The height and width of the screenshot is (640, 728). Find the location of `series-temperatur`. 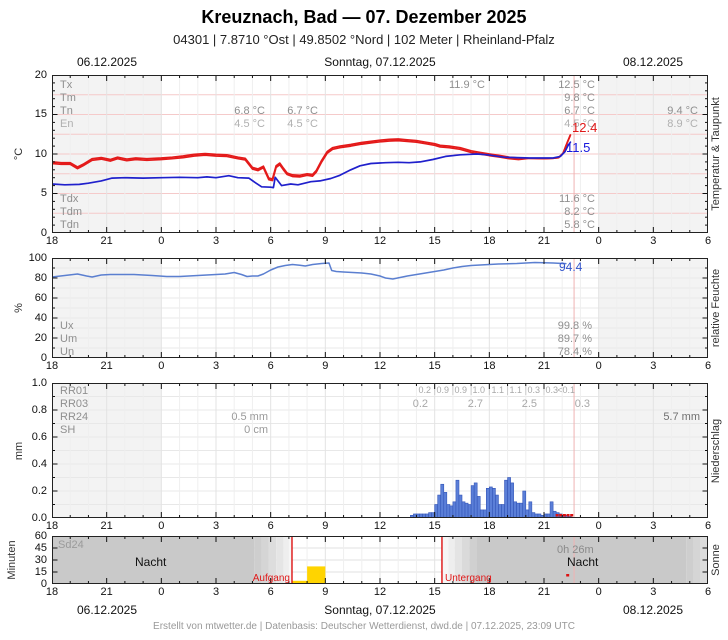

series-temperatur is located at coordinates (312, 157).